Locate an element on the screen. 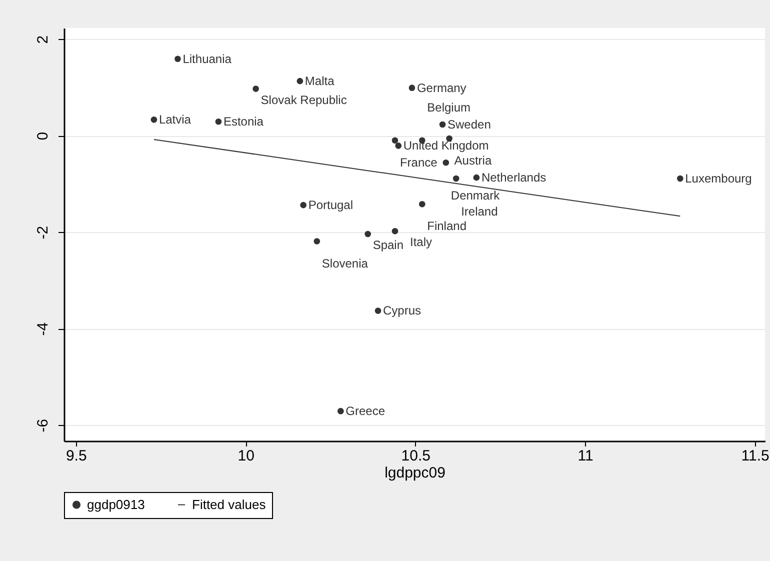  annotation: Finland is located at coordinates (446, 226).